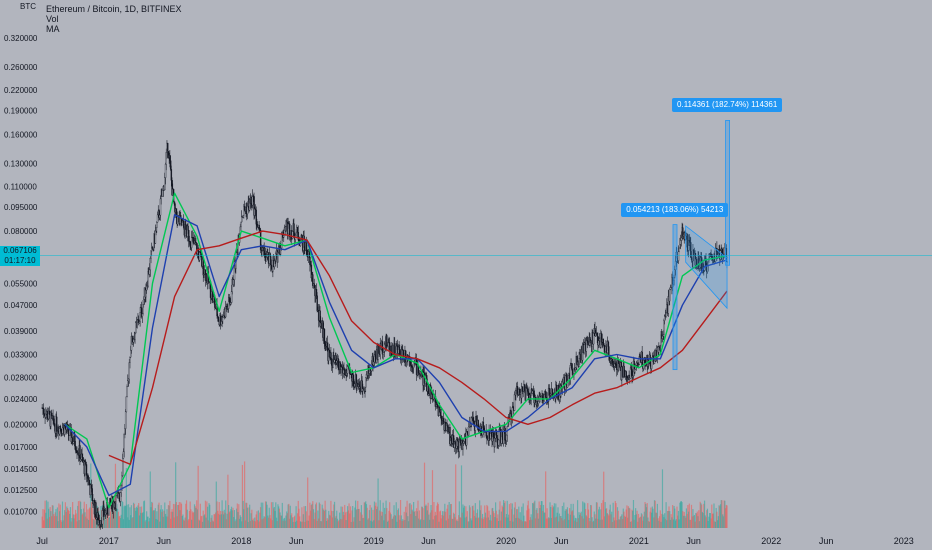 The height and width of the screenshot is (550, 932). I want to click on x-tick-label: Jul, so click(42, 541).